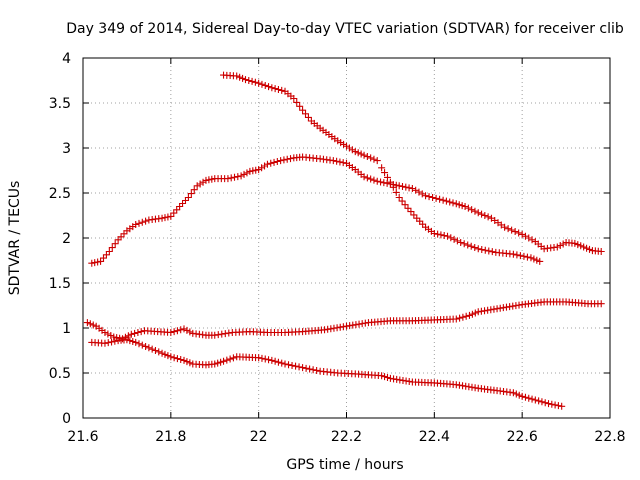  I want to click on y-tick-label: 0, so click(66, 419).